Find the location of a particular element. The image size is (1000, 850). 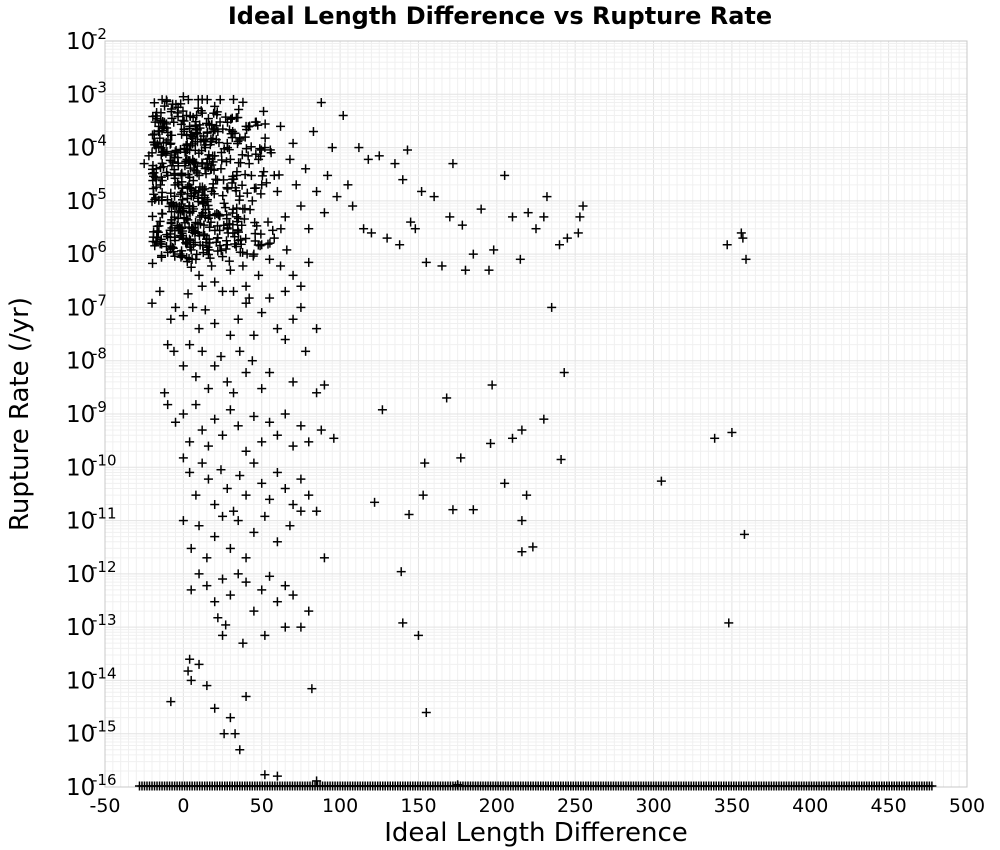

y-tick-exponent: -3 is located at coordinates (99, 87).